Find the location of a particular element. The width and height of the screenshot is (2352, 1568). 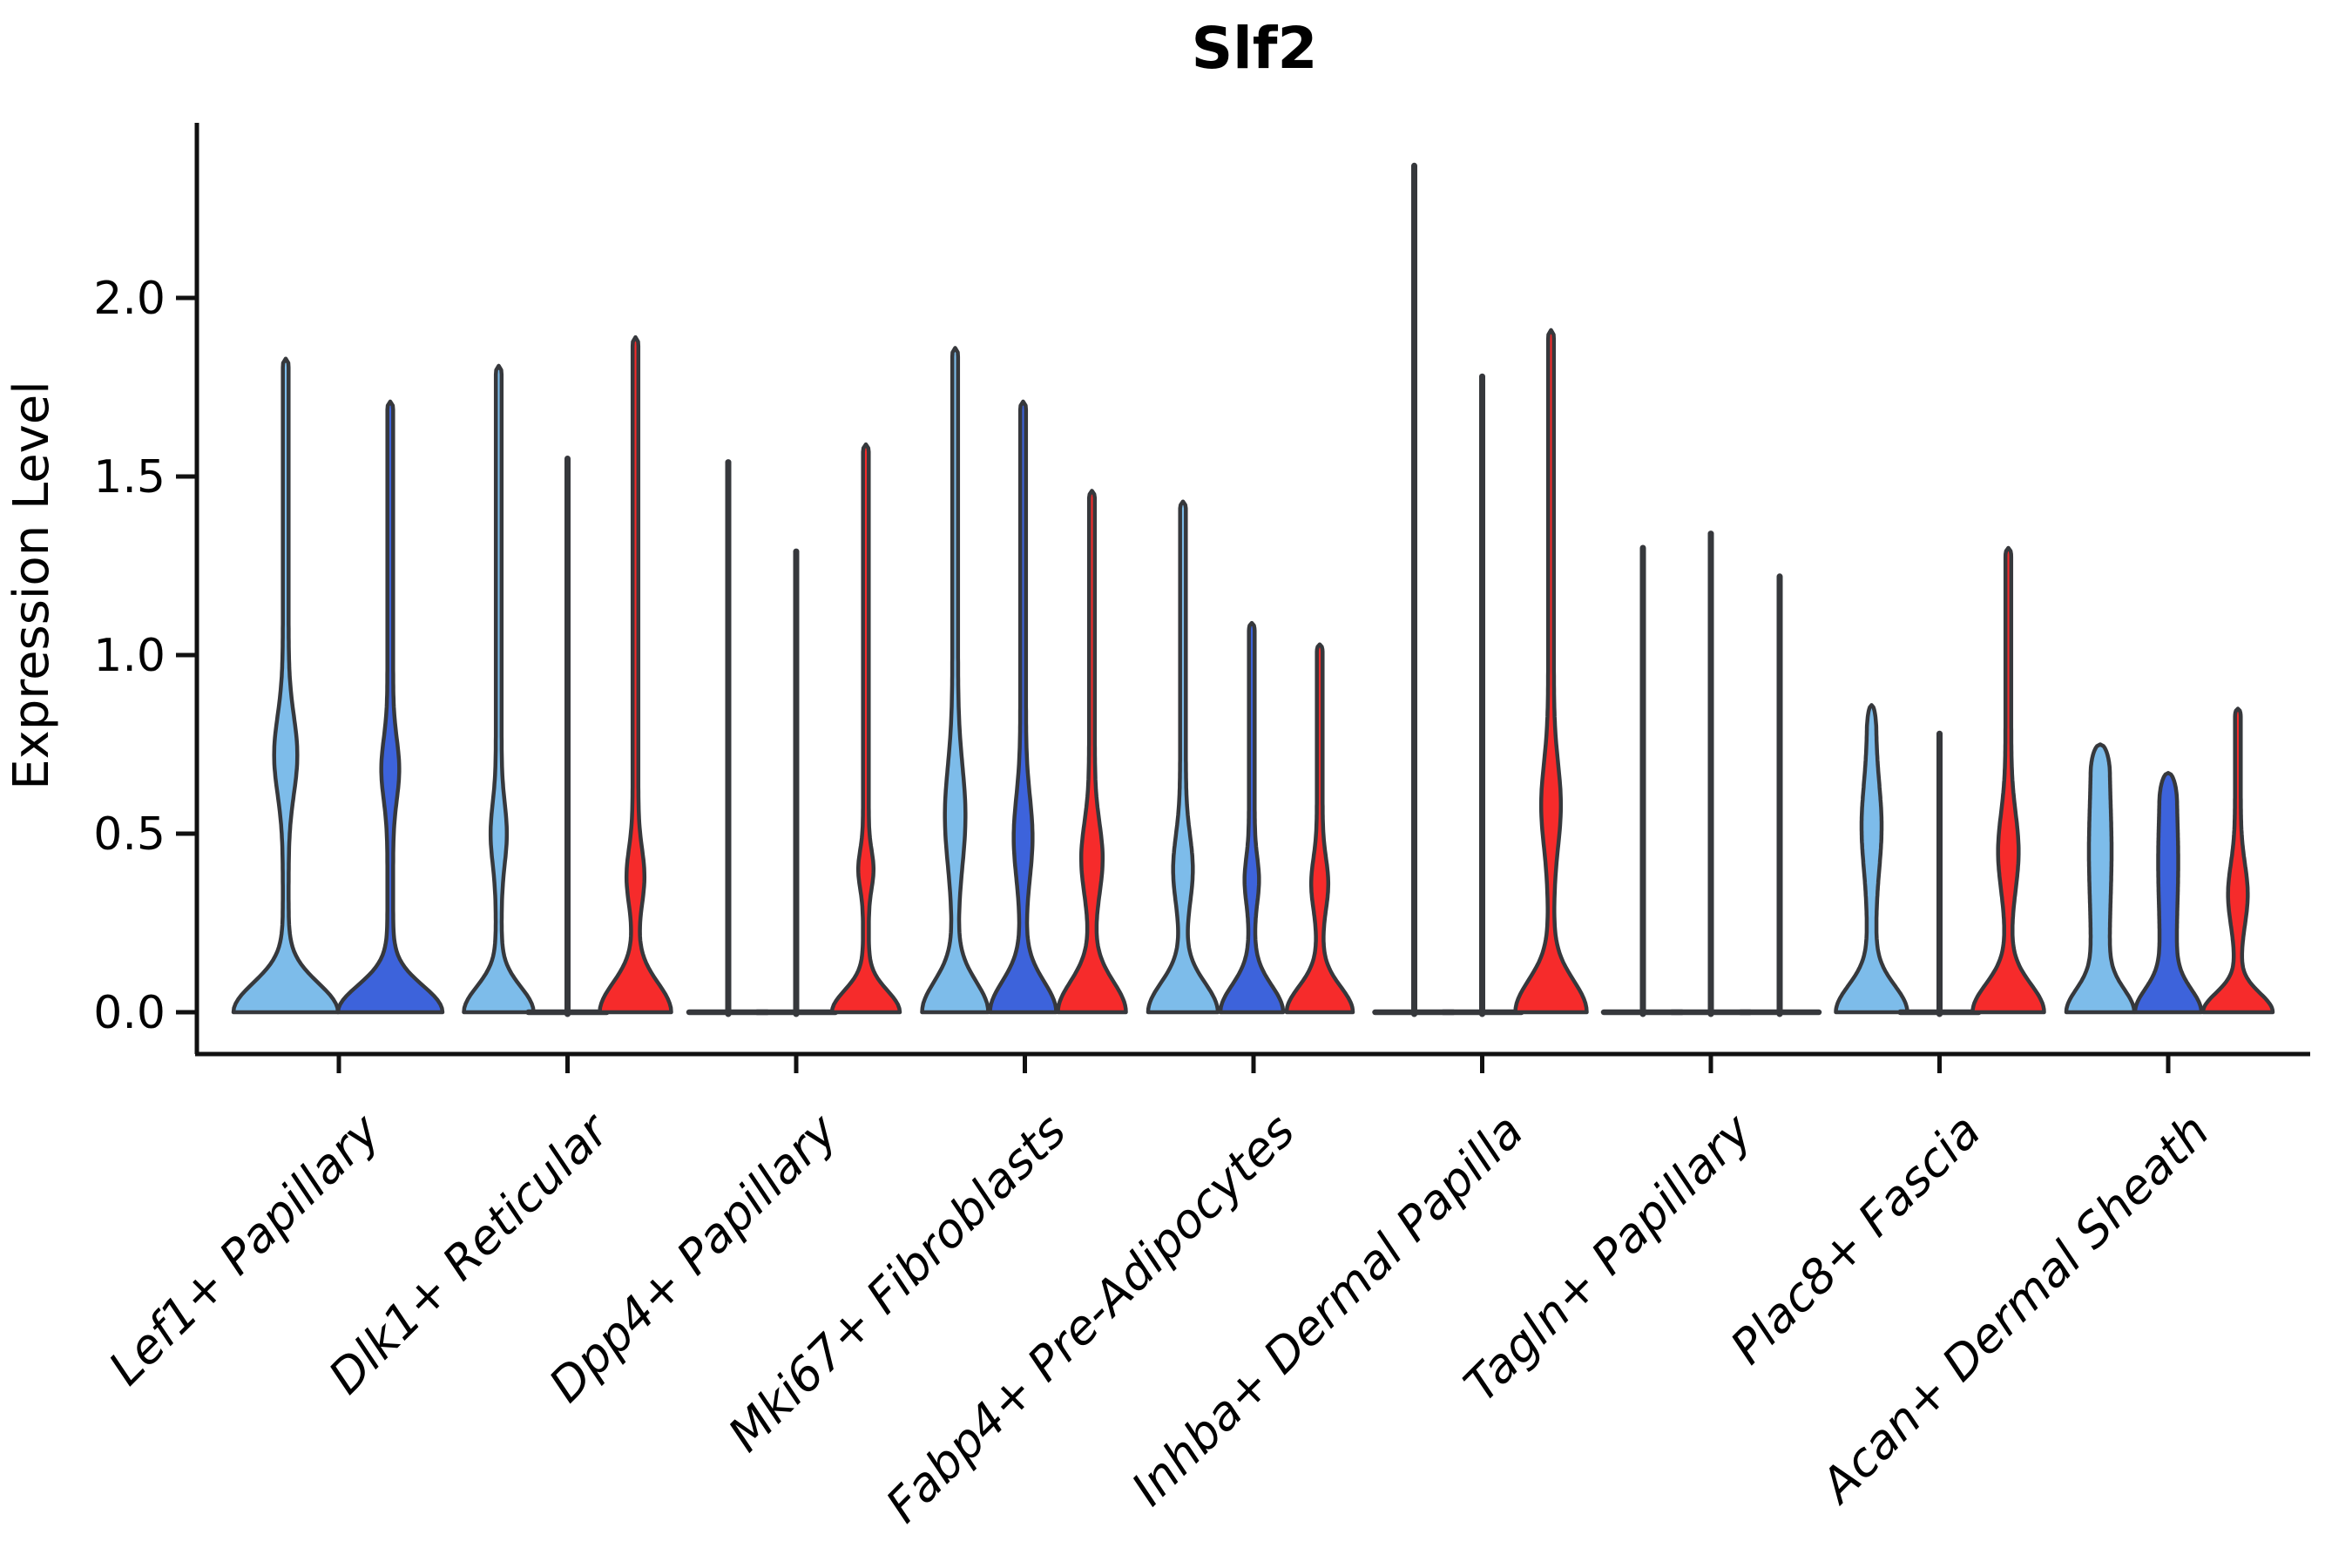

chart-title: Slf2 is located at coordinates (1255, 48).